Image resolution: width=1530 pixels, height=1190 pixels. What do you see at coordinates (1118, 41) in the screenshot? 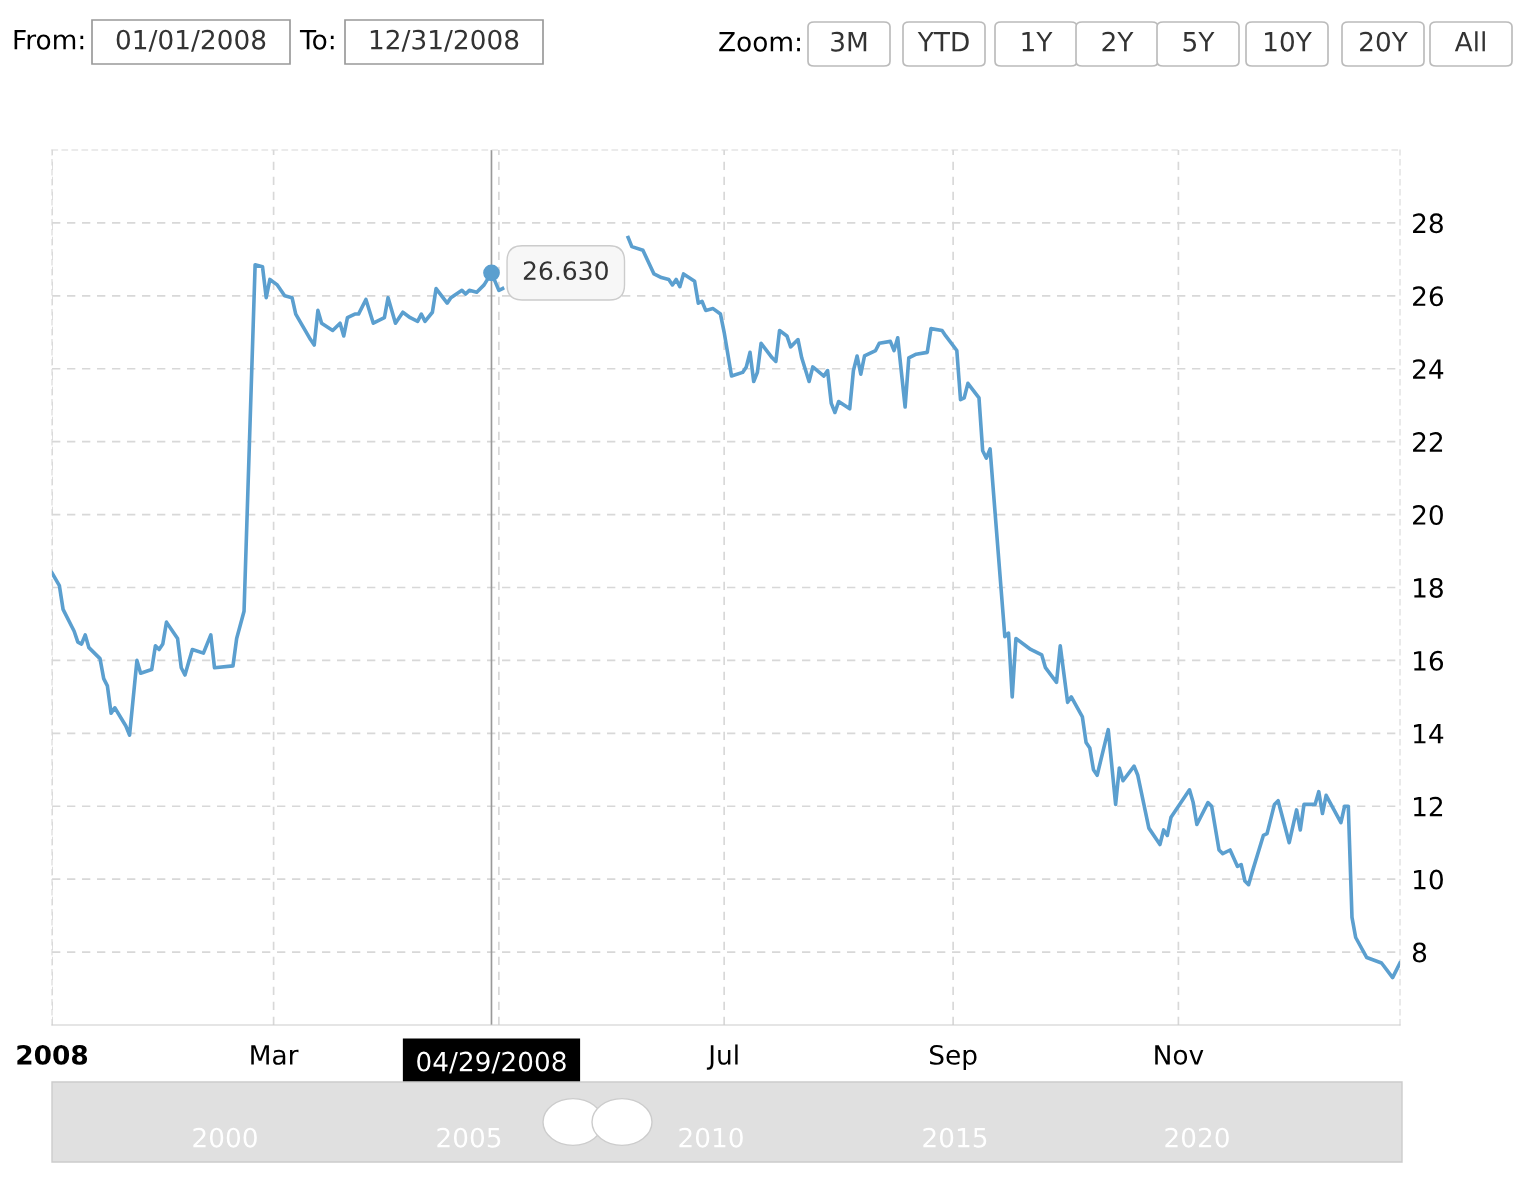
I see `text: 2Y` at bounding box center [1118, 41].